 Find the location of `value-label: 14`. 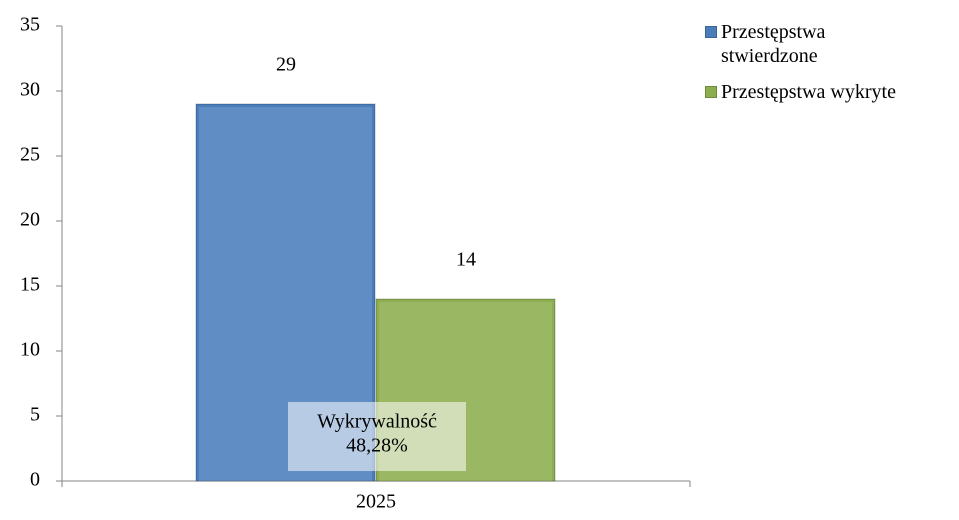

value-label: 14 is located at coordinates (466, 260).